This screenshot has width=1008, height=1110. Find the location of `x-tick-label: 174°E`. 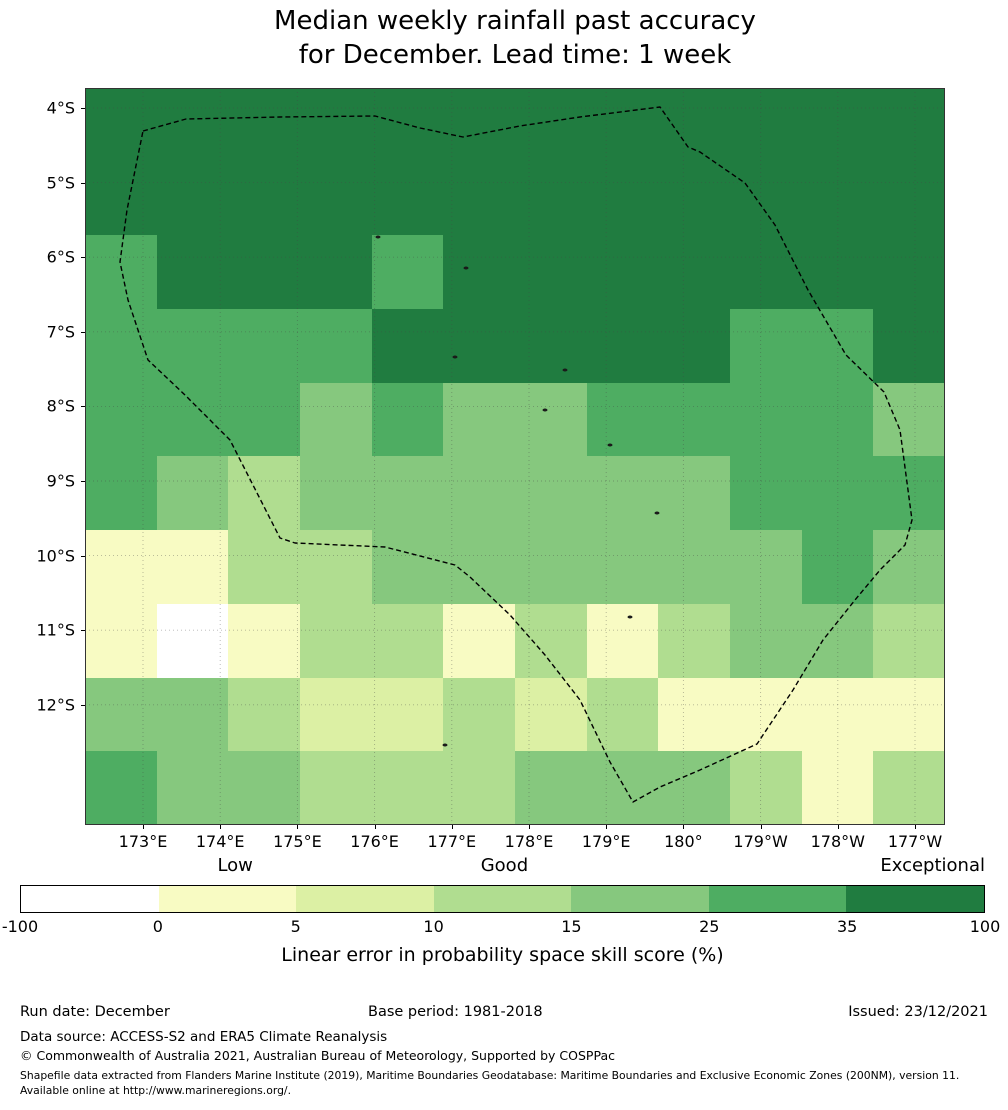

x-tick-label: 174°E is located at coordinates (220, 841).